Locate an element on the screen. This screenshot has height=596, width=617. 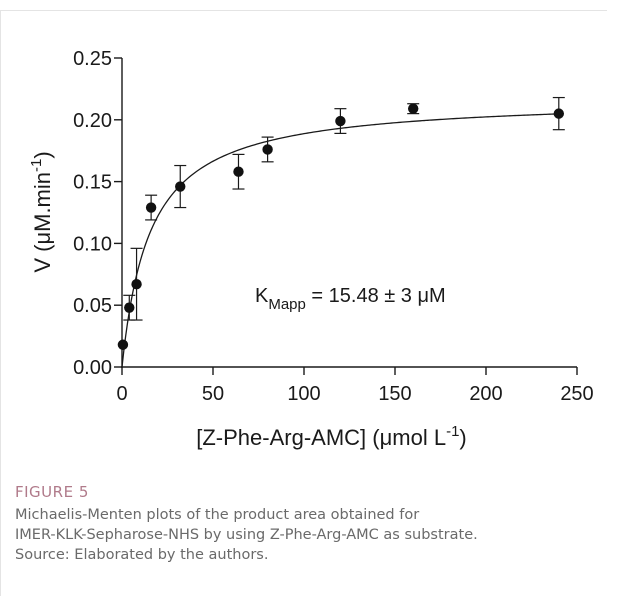
x-tick-label: 200 is located at coordinates (485, 394).